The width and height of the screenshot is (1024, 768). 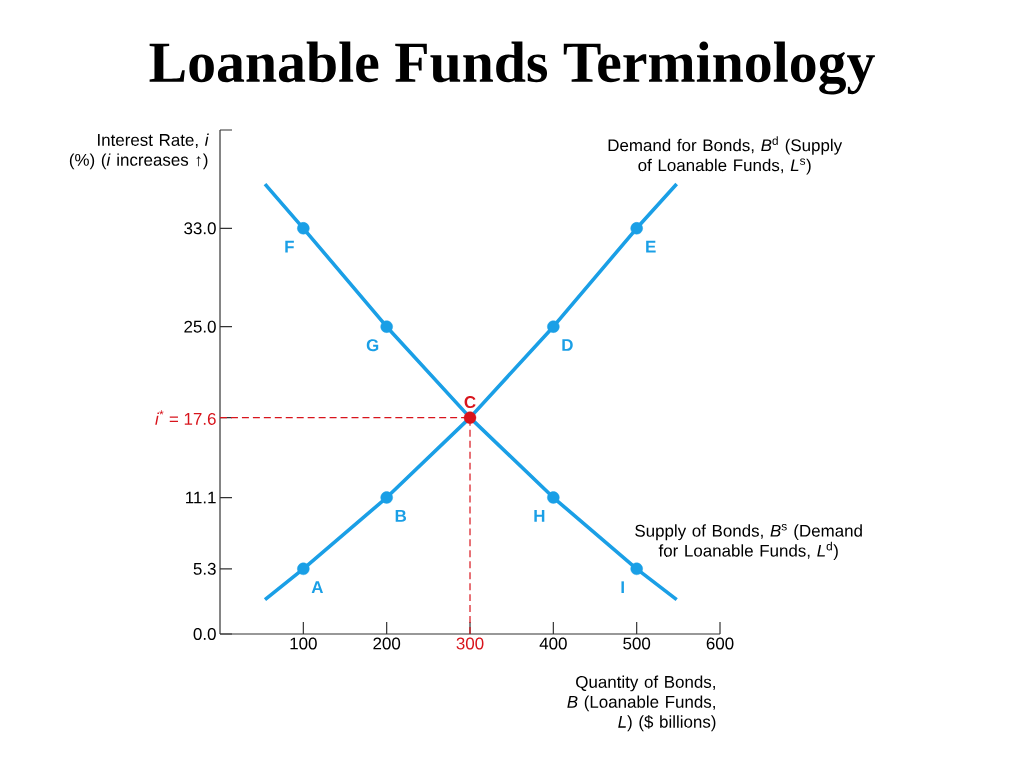 I want to click on x-tick-label: 400, so click(x=553, y=643).